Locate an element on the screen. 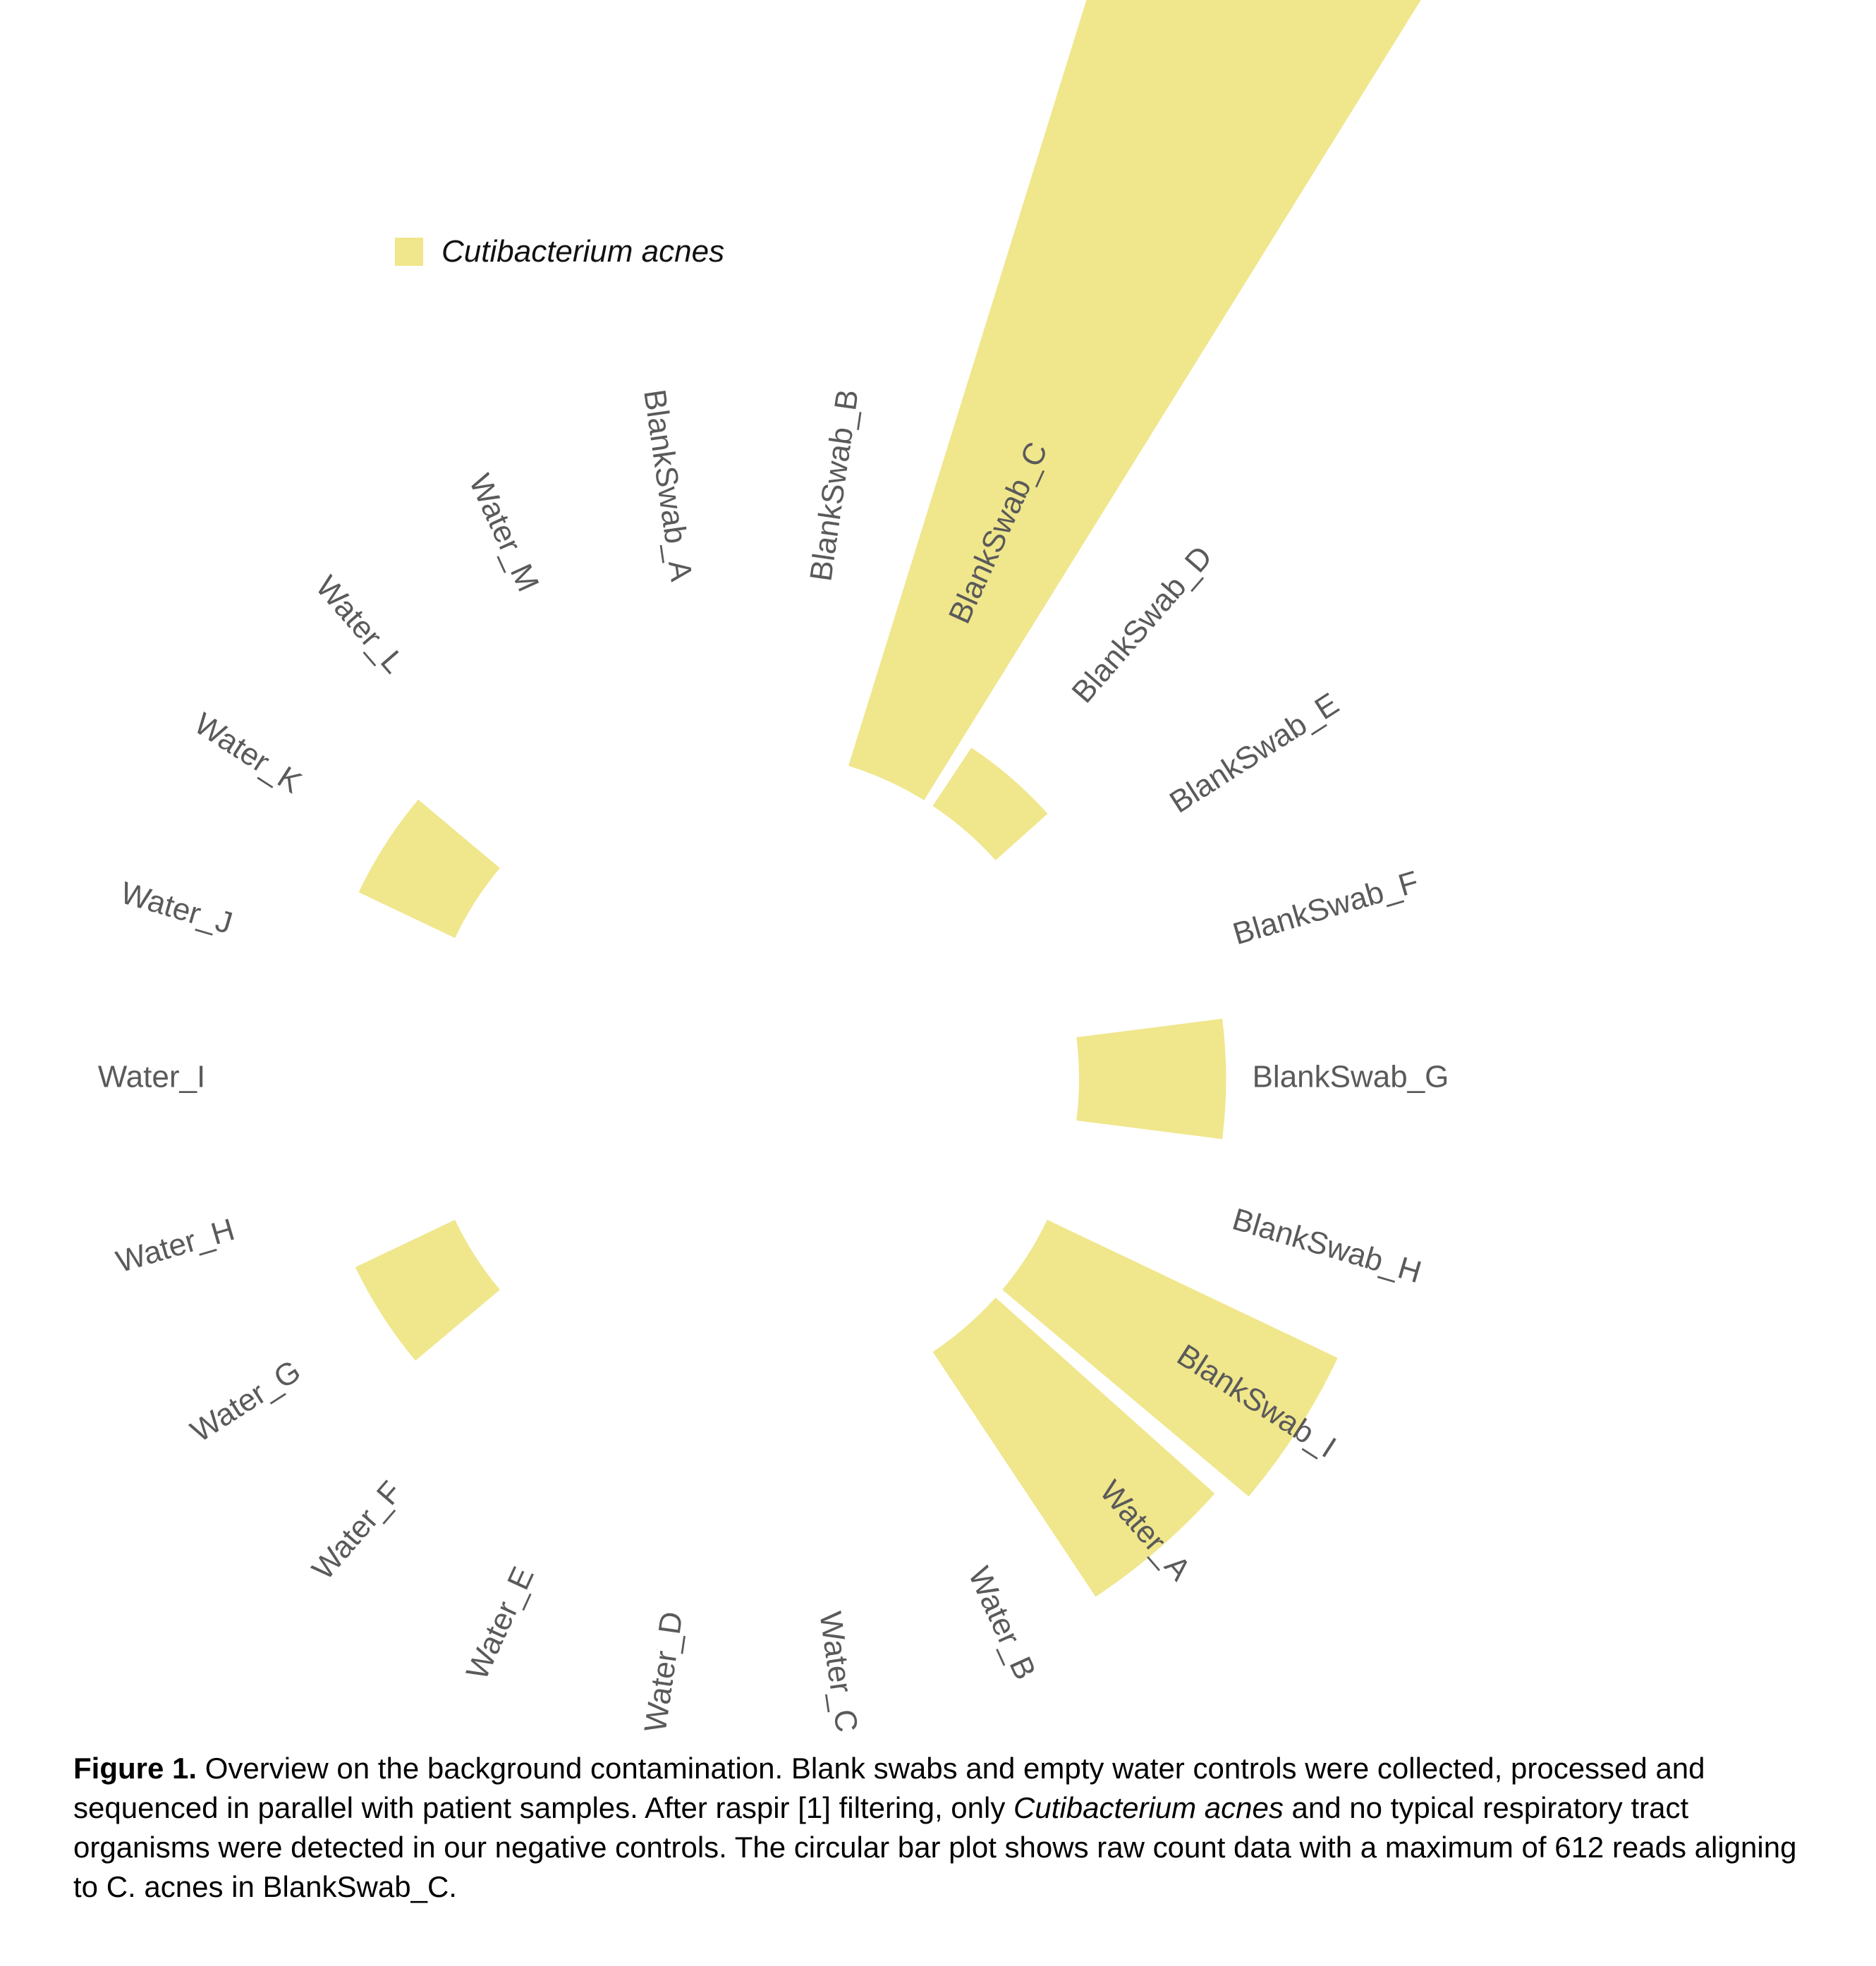  category-label-water-k: Water_K is located at coordinates (247, 754).